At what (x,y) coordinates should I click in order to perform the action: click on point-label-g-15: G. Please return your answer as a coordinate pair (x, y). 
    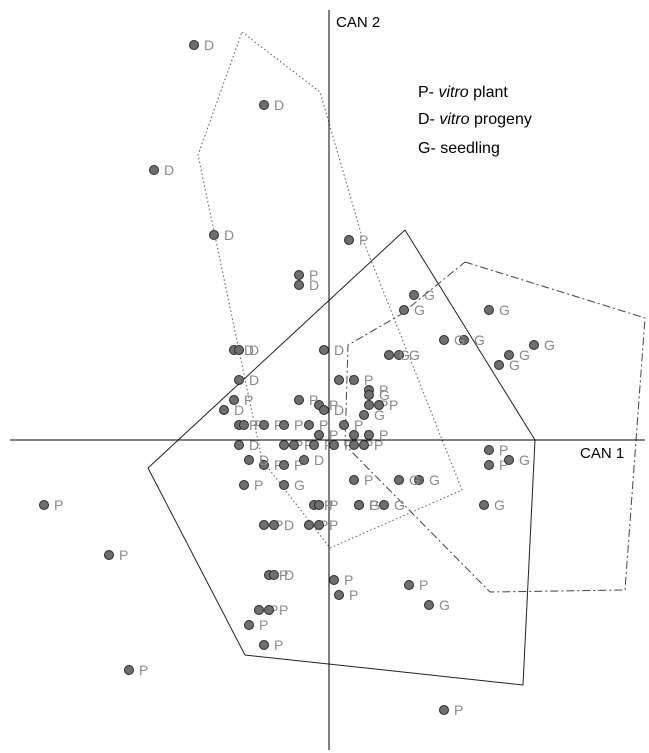
    Looking at the image, I should click on (399, 505).